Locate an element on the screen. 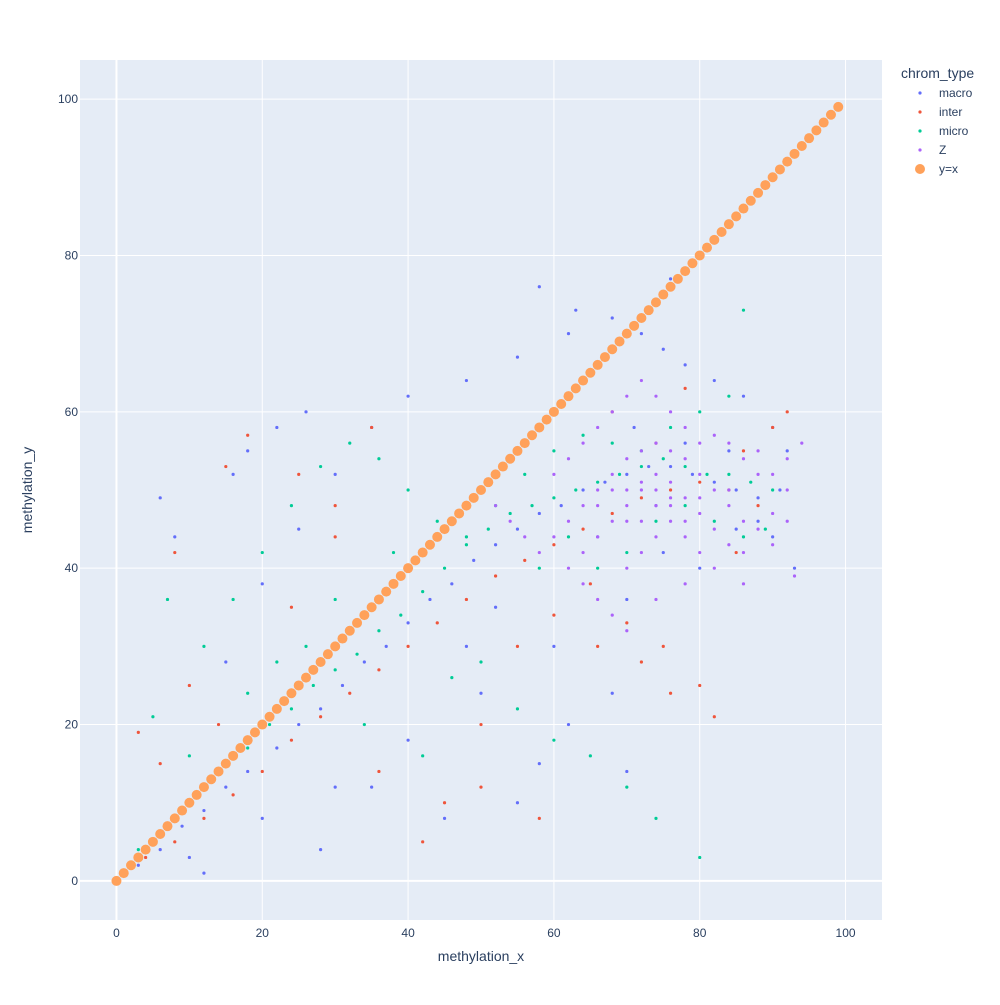 Image resolution: width=1000 pixels, height=1005 pixels. legend-label: micro is located at coordinates (954, 131).